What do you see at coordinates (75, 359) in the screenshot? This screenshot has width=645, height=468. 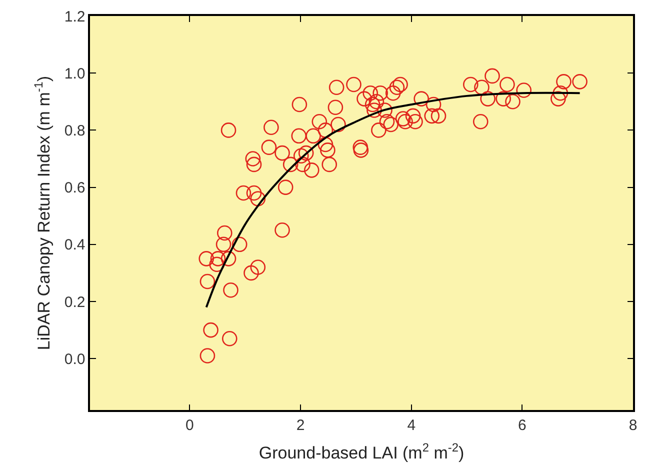 I see `y-tick-label: 0.0` at bounding box center [75, 359].